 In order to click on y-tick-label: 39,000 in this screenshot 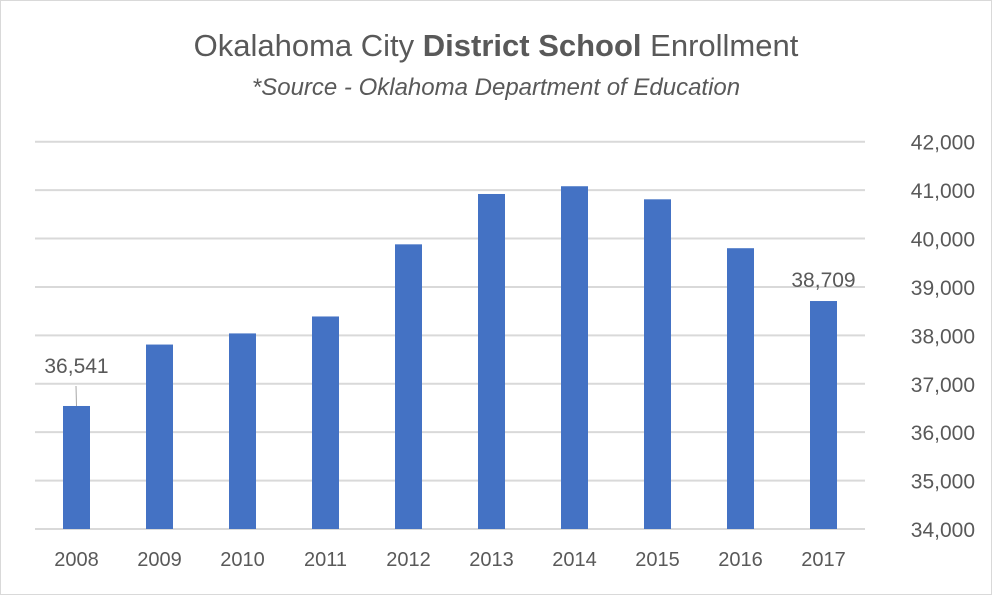, I will do `click(943, 288)`.